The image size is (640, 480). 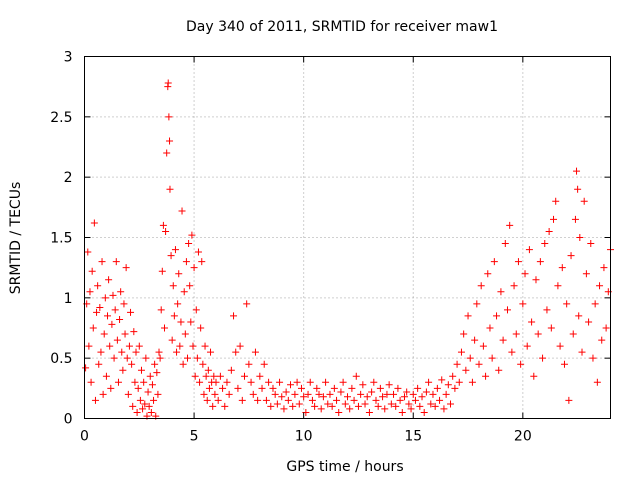 What do you see at coordinates (68, 178) in the screenshot?
I see `y-tick-label: 2` at bounding box center [68, 178].